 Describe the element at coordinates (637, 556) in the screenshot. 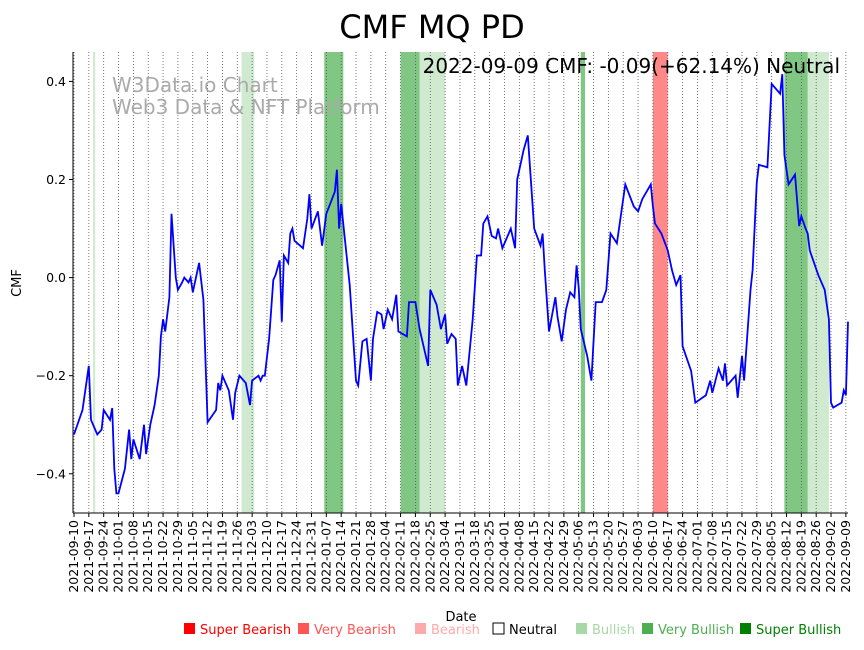

I see `x-tick-label: 2022-06-03` at that location.